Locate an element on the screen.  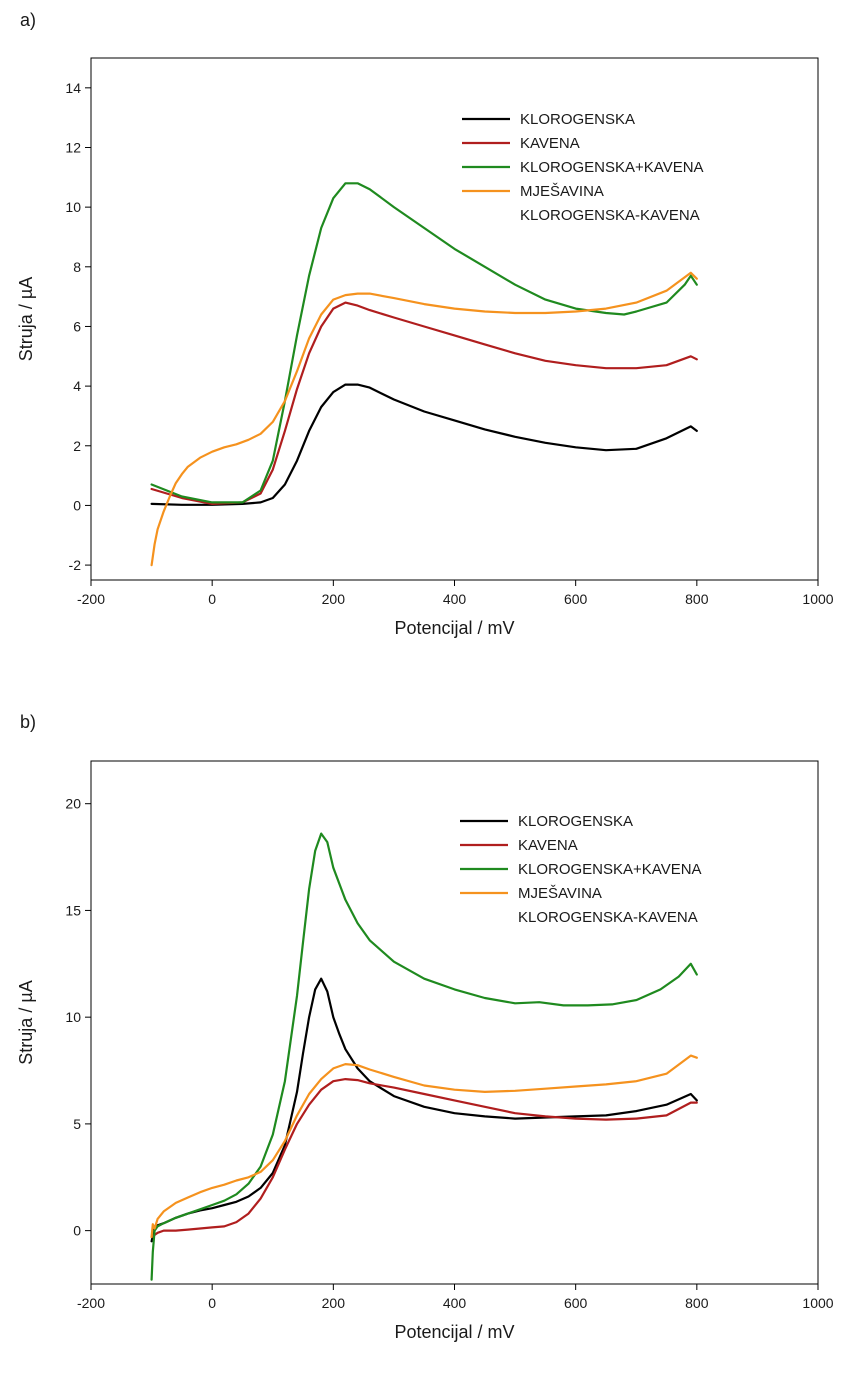
y-tick-label: 14 is located at coordinates (73, 88).